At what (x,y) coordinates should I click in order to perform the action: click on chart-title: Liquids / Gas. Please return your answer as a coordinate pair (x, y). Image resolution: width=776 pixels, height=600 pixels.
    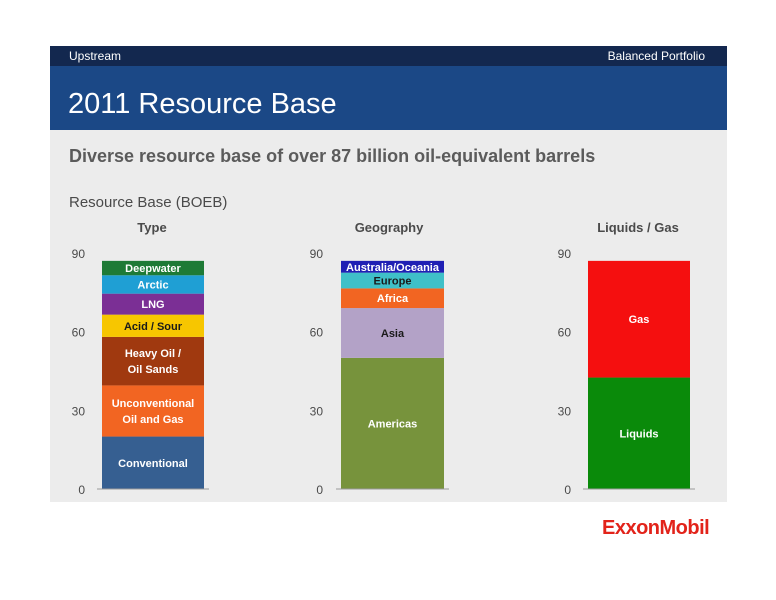
    Looking at the image, I should click on (638, 227).